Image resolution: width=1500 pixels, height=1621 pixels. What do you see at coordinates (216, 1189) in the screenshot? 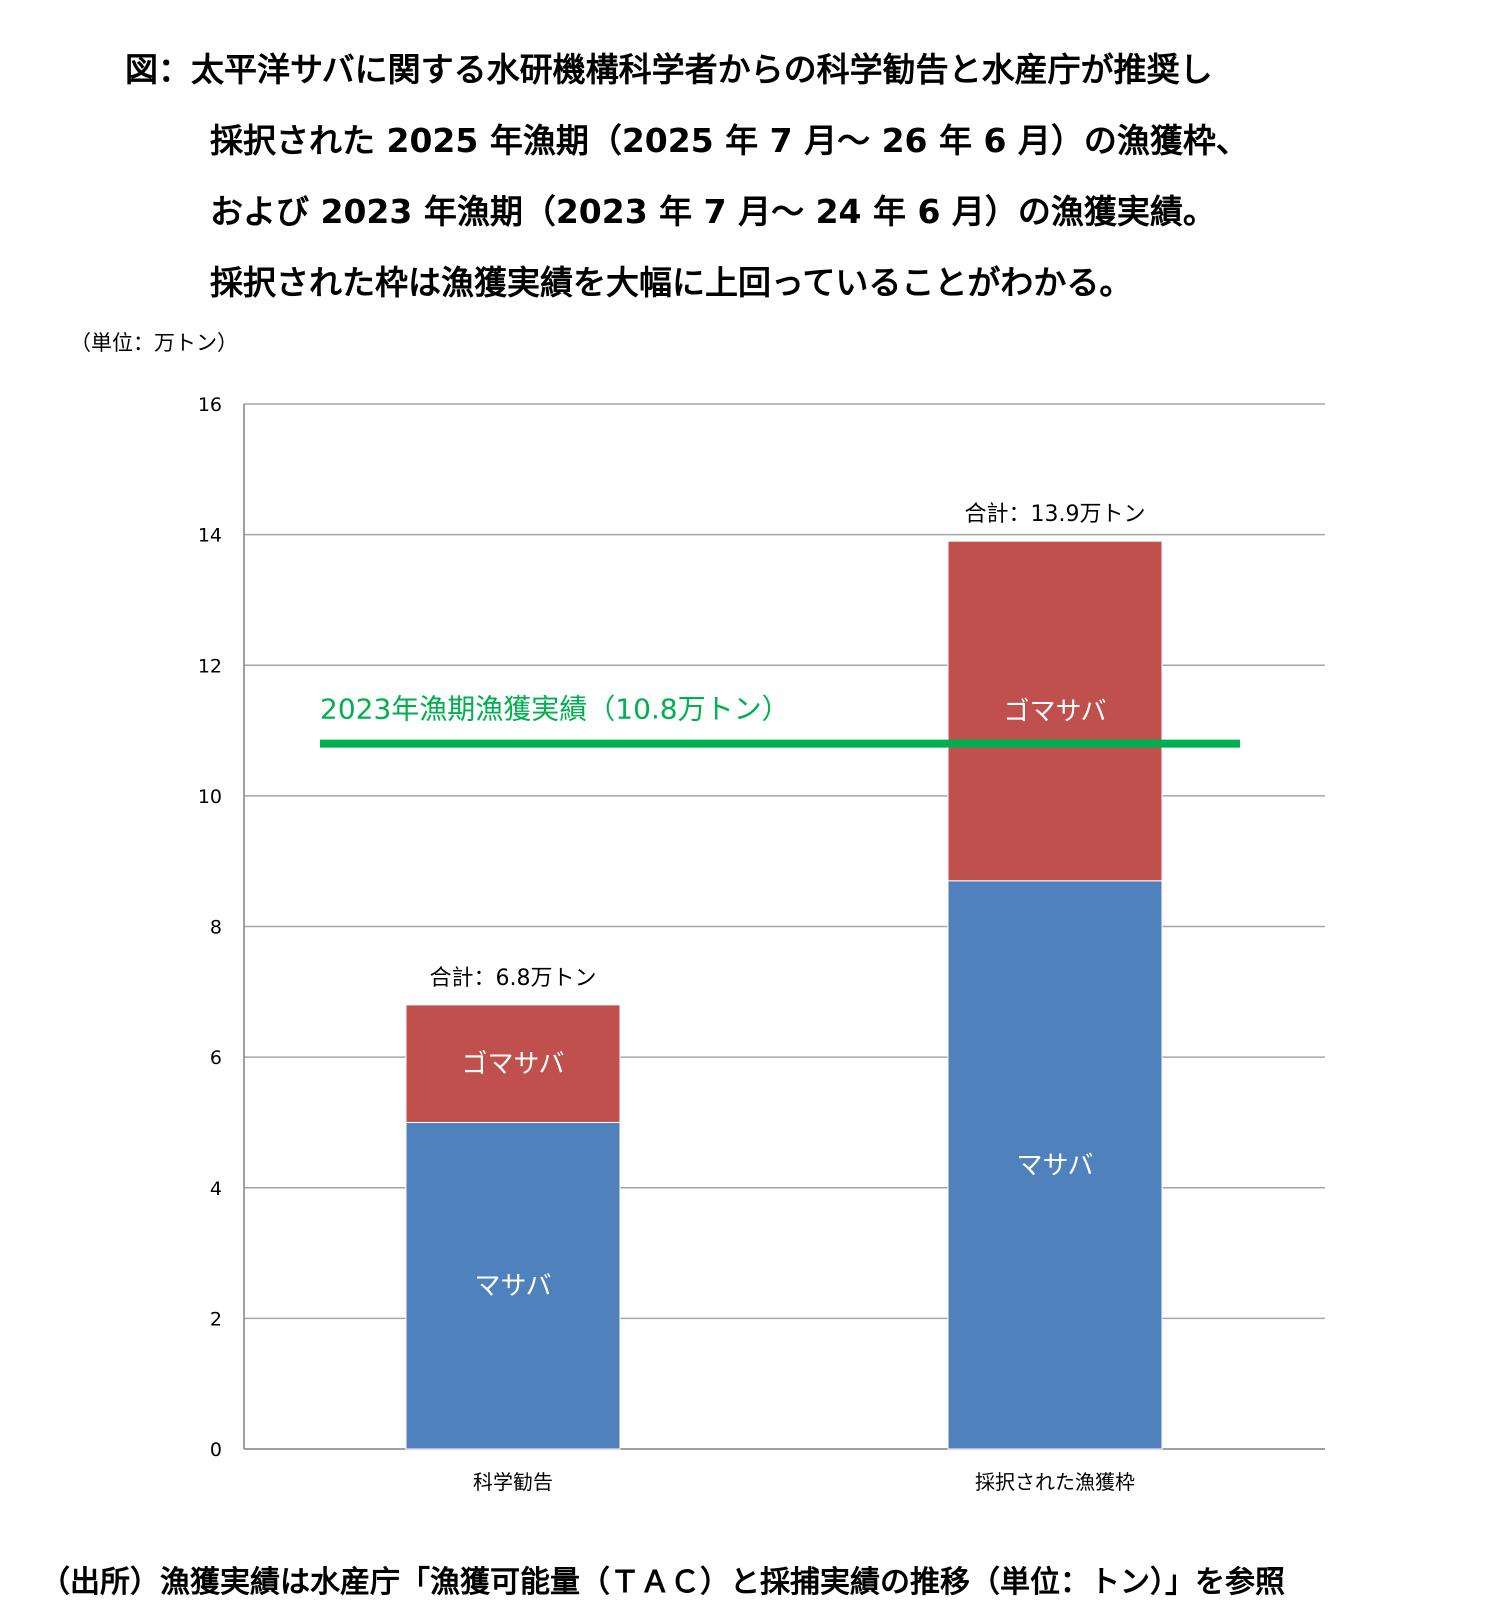
I see `y-tick-label: 4` at bounding box center [216, 1189].